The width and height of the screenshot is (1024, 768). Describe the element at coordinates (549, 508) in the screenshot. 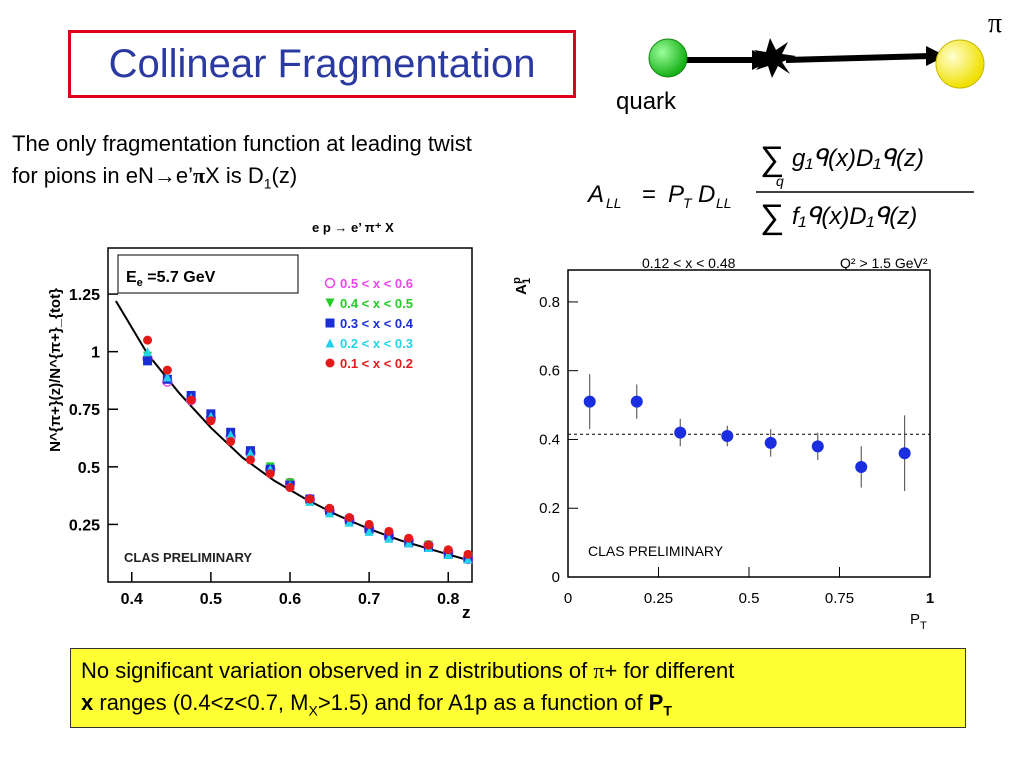

I see `right-plot-y-tick-label: 0.2` at that location.